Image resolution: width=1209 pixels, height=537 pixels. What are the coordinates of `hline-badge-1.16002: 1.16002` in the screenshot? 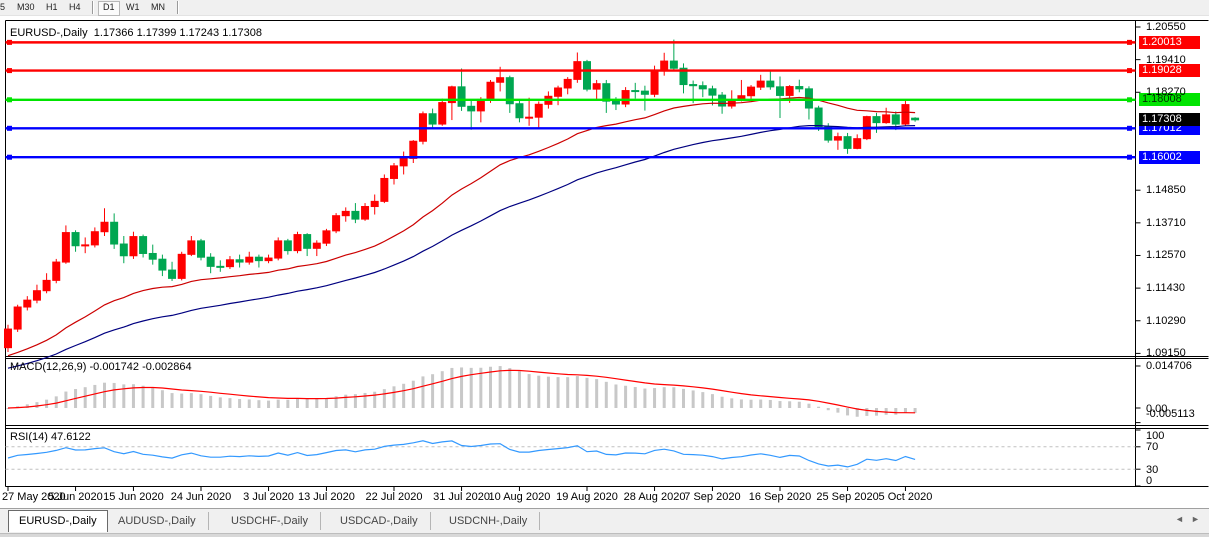 It's located at (1169, 157).